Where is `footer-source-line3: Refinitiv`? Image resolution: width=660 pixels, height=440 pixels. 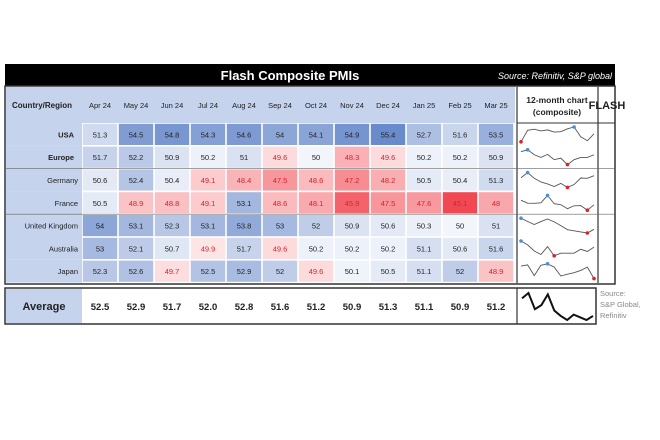 footer-source-line3: Refinitiv is located at coordinates (613, 315).